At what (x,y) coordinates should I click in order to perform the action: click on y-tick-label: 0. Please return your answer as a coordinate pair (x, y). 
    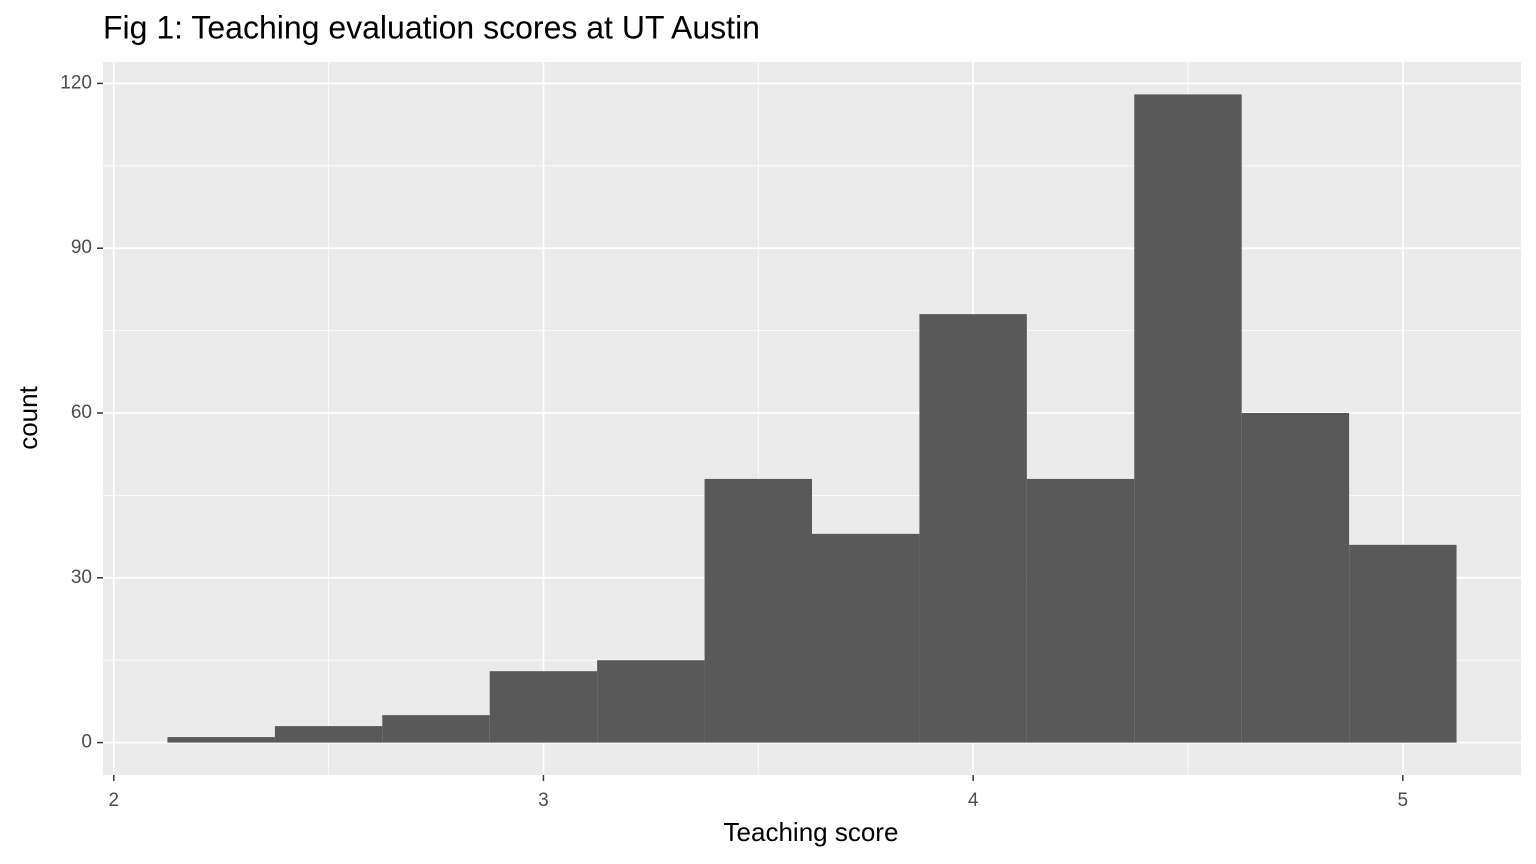
    Looking at the image, I should click on (86, 742).